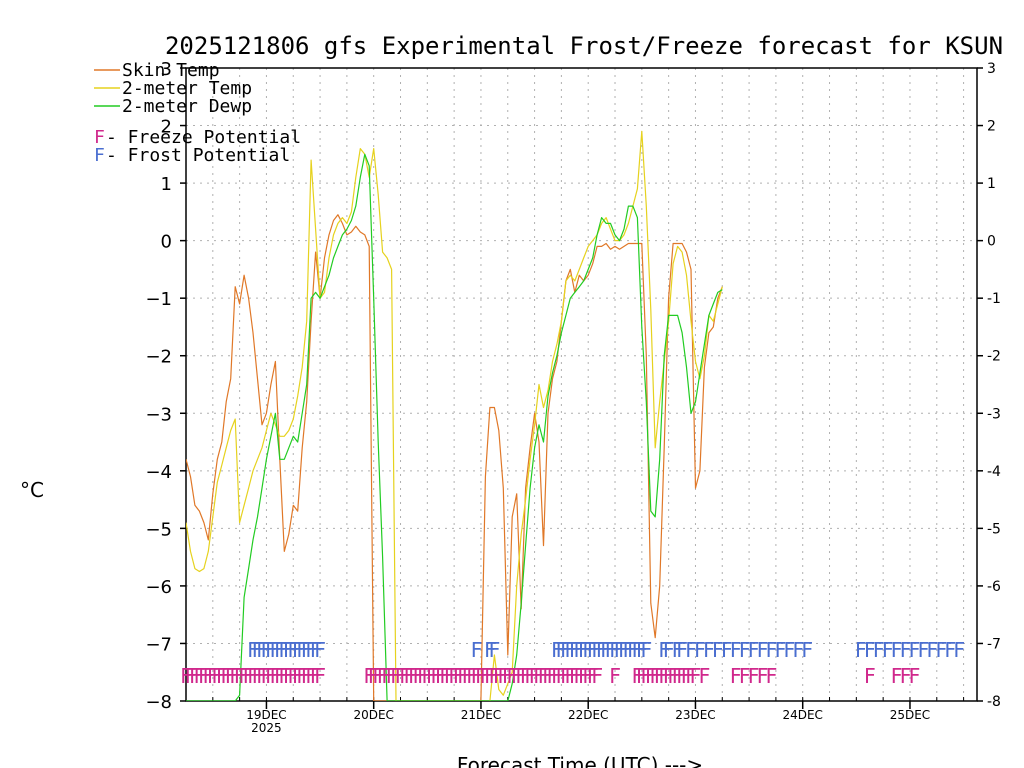  What do you see at coordinates (994, 529) in the screenshot?
I see `y-tick-label-right: -5` at bounding box center [994, 529].